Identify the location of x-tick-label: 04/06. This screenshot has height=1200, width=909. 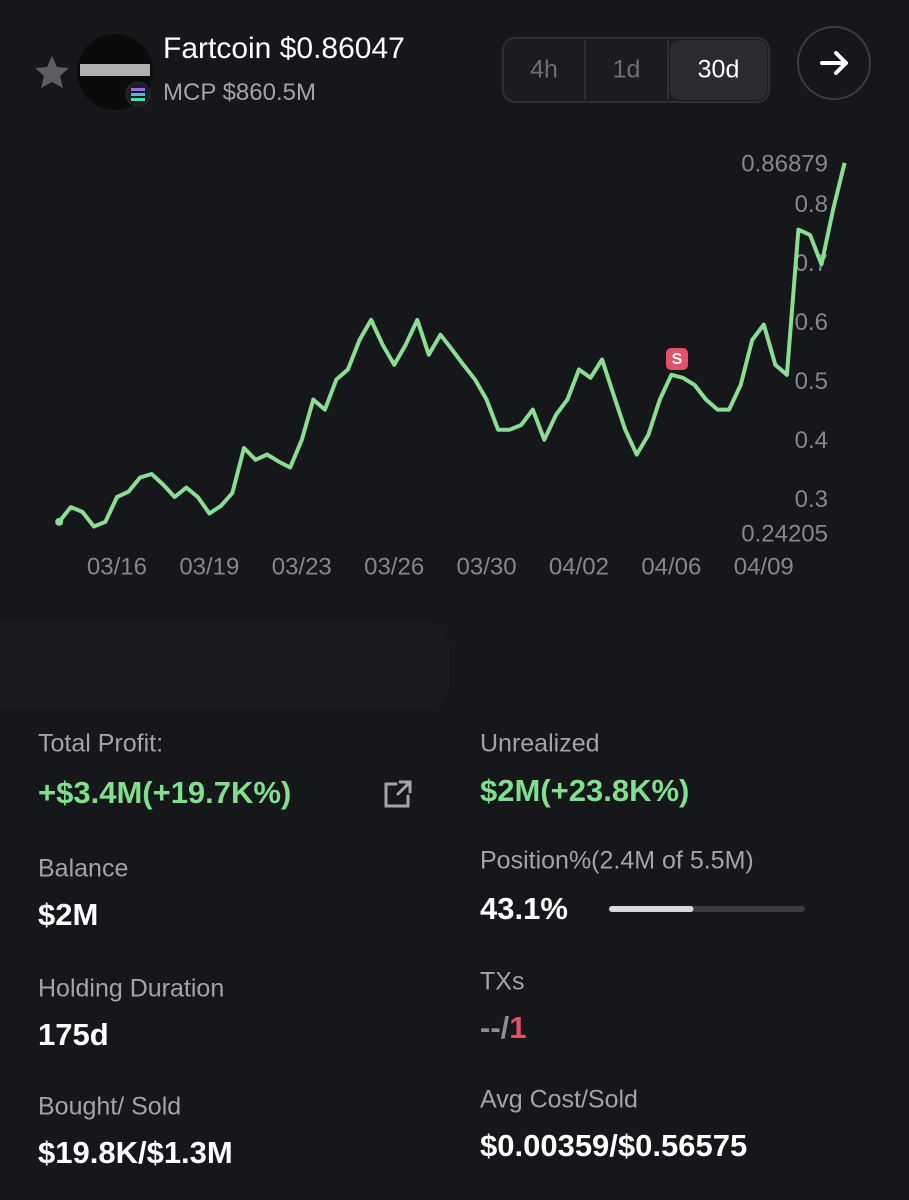
(671, 566).